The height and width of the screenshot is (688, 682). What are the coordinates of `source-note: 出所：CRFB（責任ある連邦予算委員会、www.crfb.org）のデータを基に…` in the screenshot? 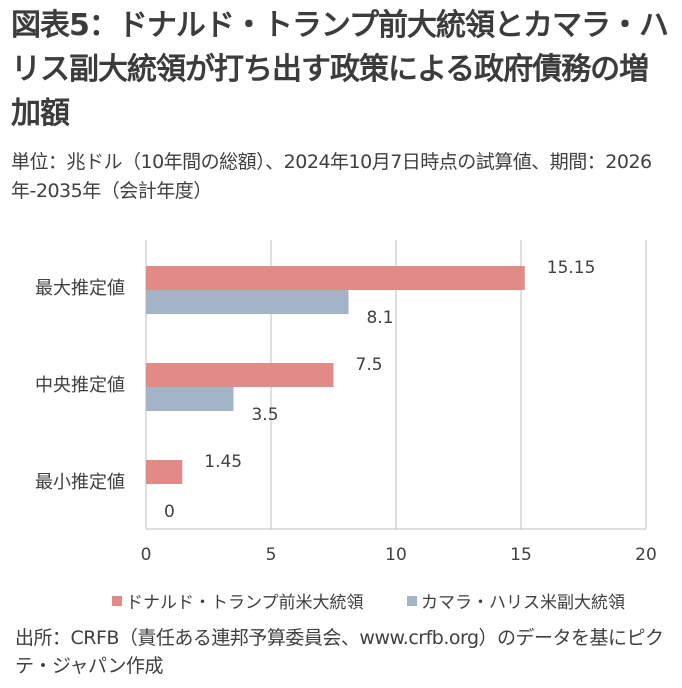 It's located at (339, 652).